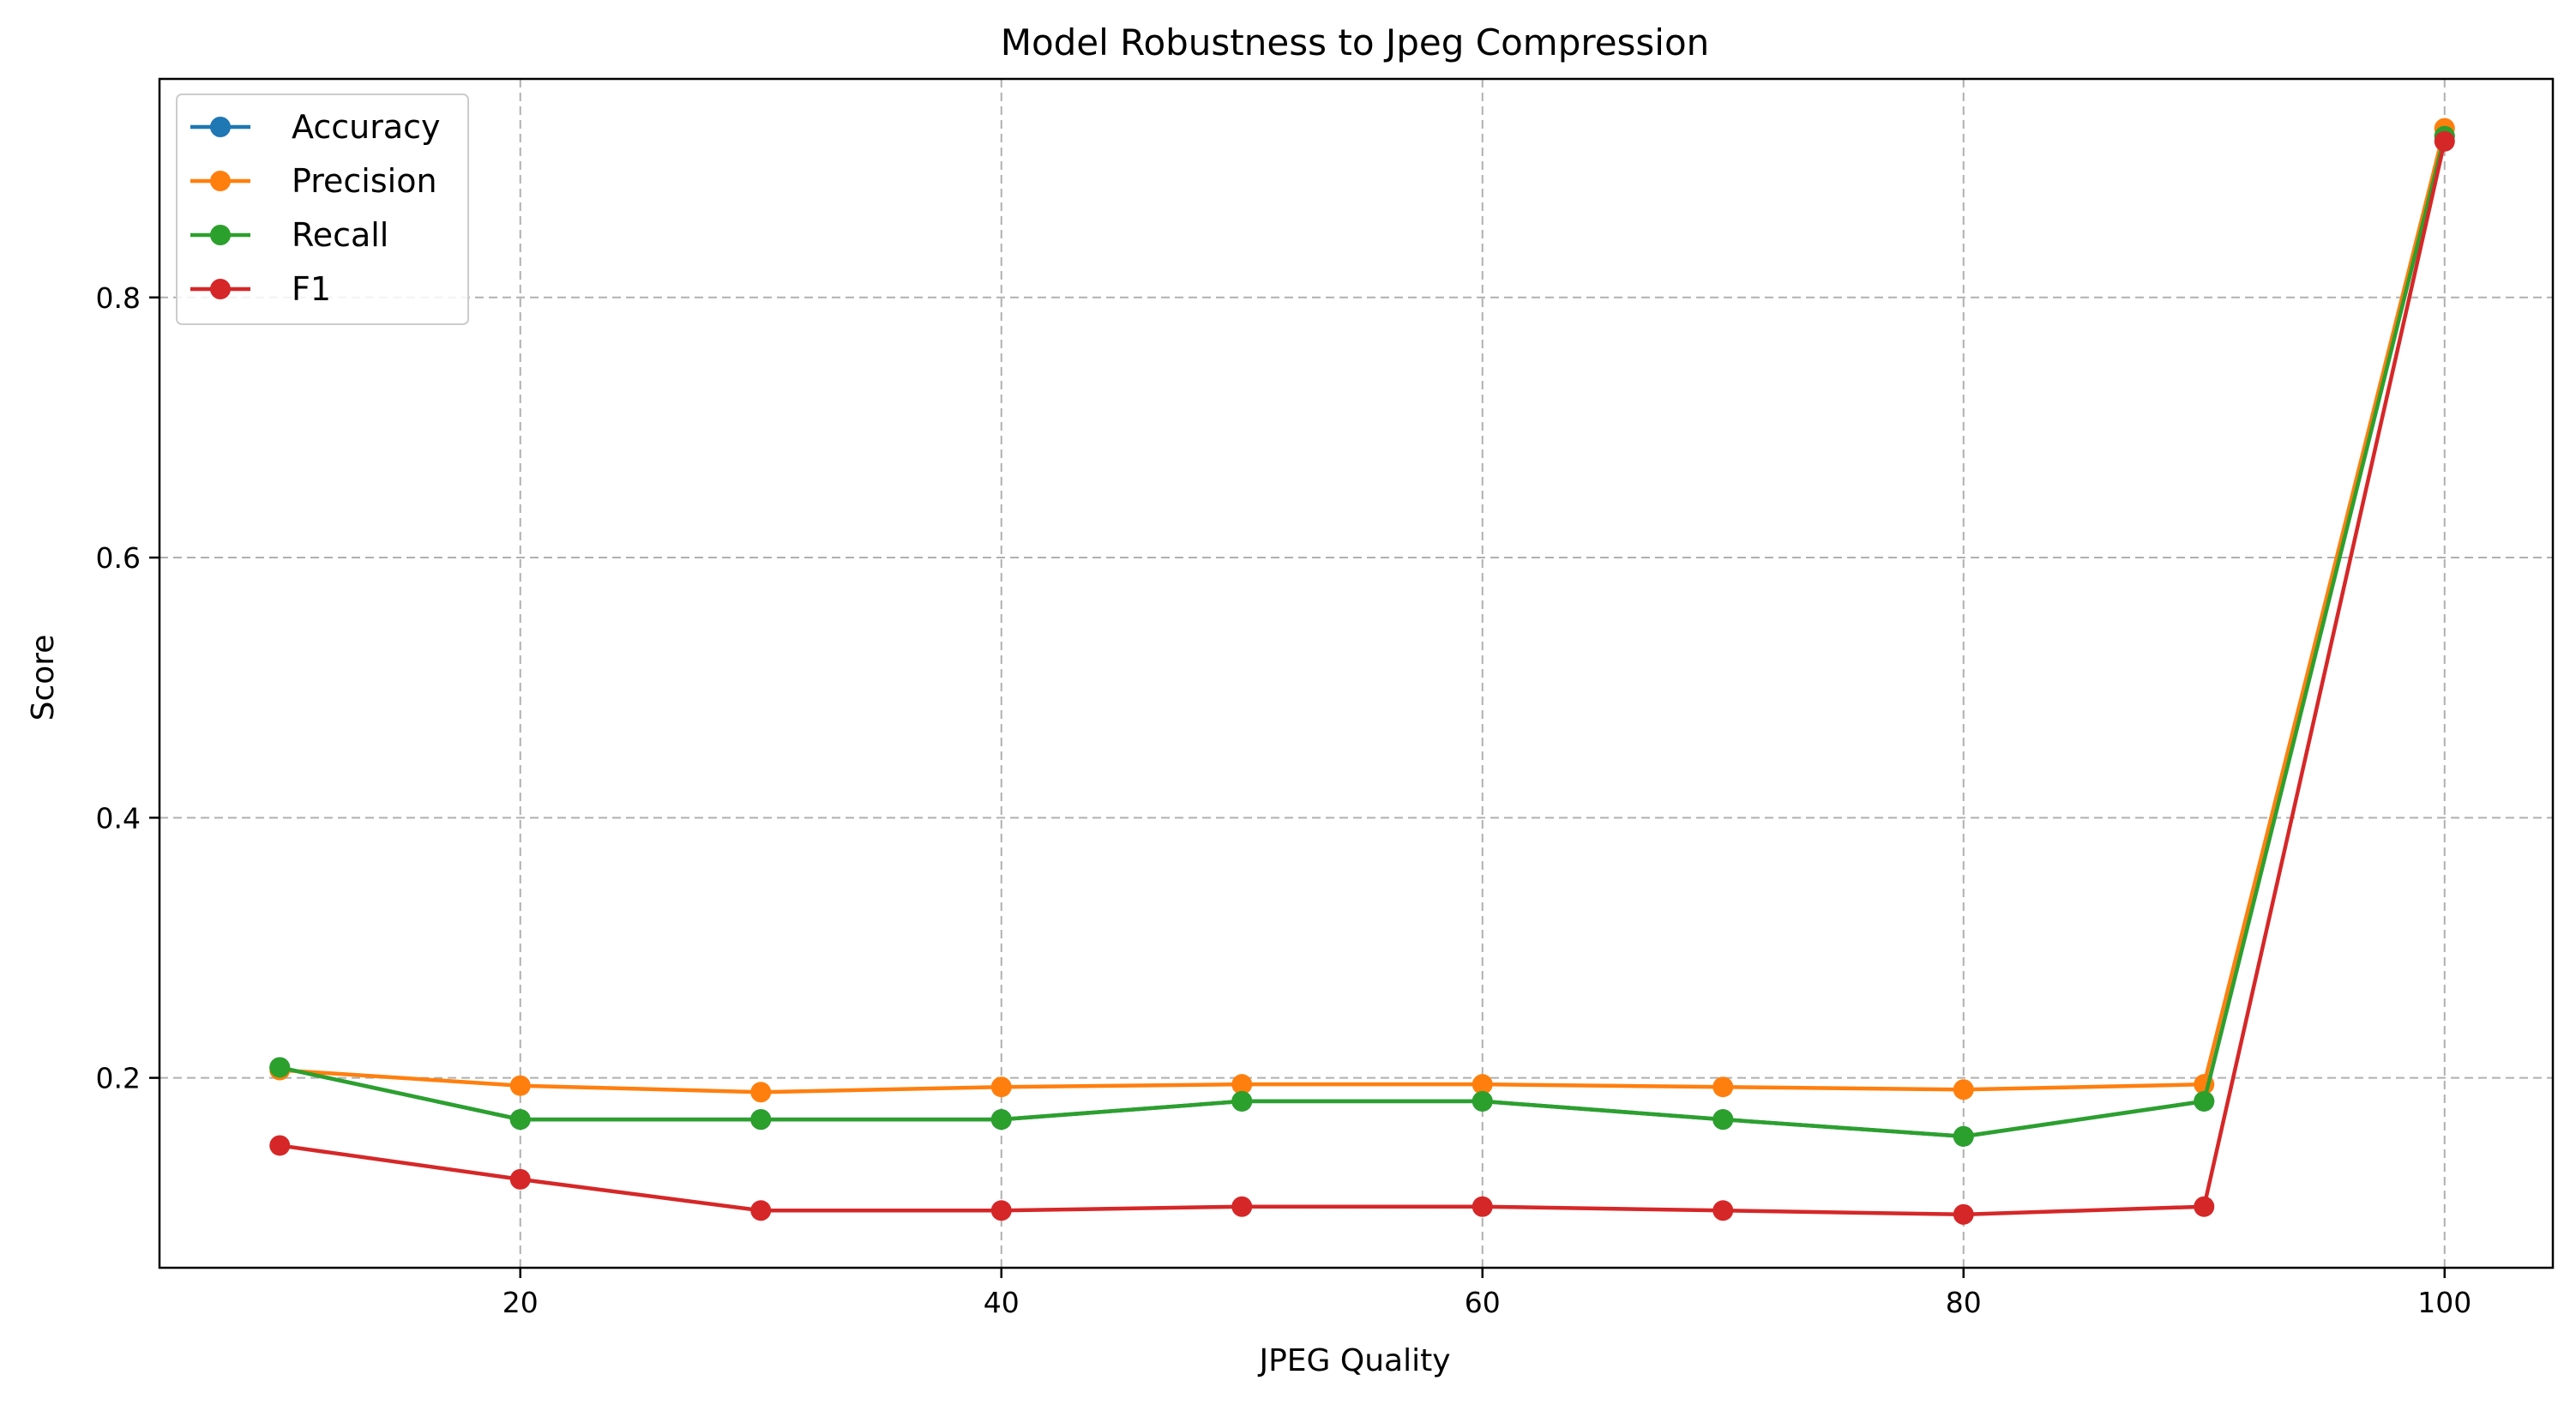 Image resolution: width=2576 pixels, height=1405 pixels. Describe the element at coordinates (340, 235) in the screenshot. I see `legend-label: Recall` at that location.